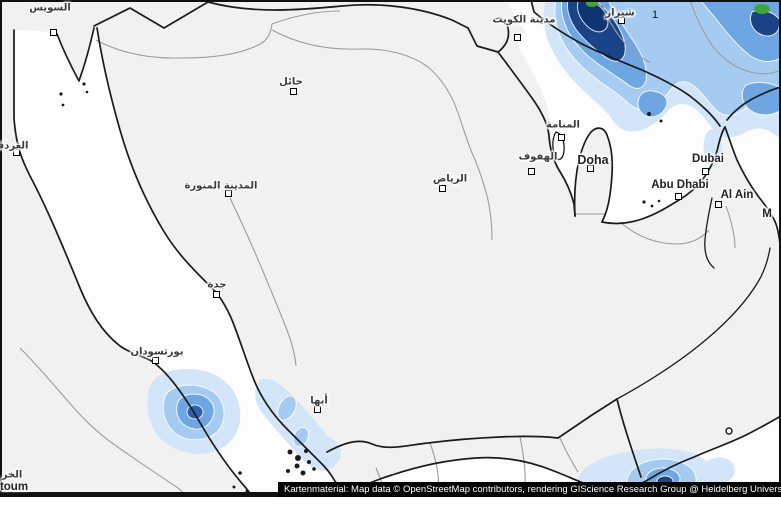 The image size is (781, 510). I want to click on city-label-kuwait-city: مدينة الكويت, so click(524, 20).